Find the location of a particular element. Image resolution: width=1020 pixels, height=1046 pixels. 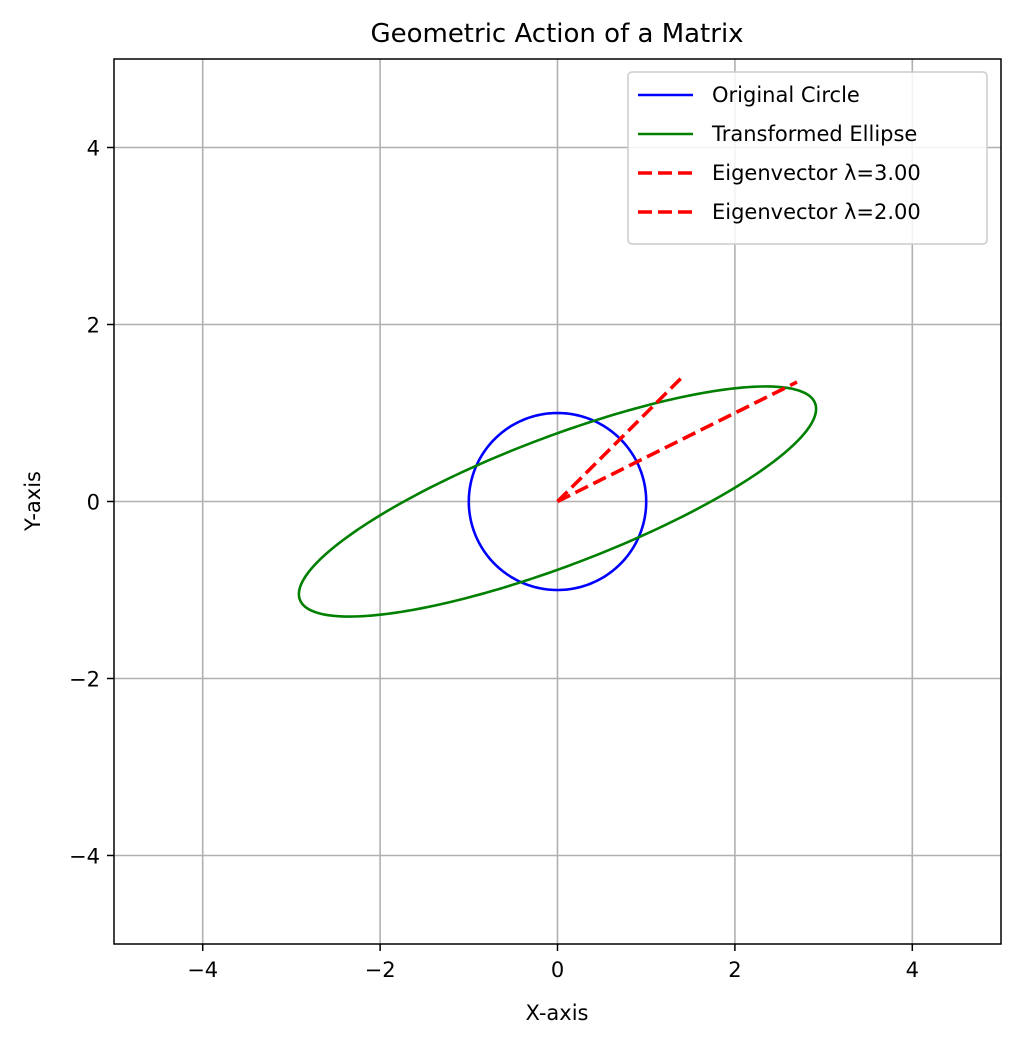

y-tick-label: 4 is located at coordinates (93, 149).